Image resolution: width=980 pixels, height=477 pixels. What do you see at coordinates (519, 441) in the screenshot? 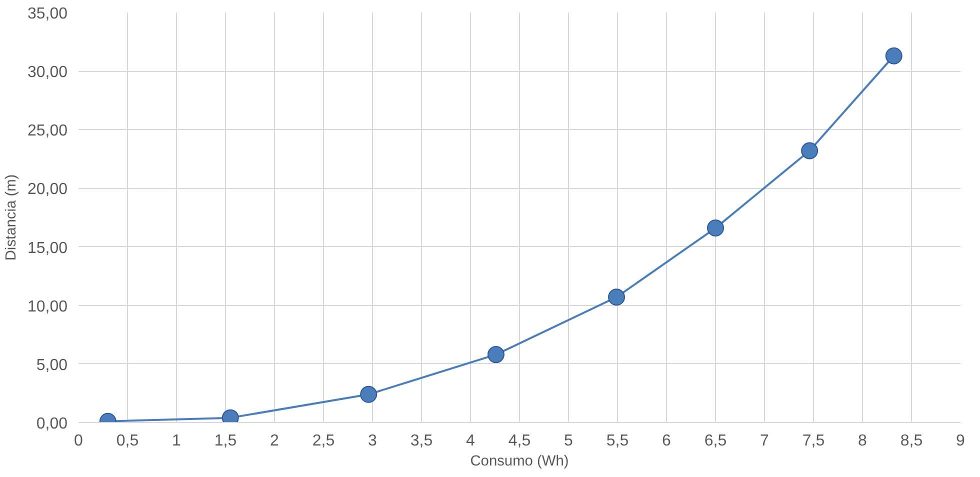
I see `x-tick-label: 4,5` at bounding box center [519, 441].